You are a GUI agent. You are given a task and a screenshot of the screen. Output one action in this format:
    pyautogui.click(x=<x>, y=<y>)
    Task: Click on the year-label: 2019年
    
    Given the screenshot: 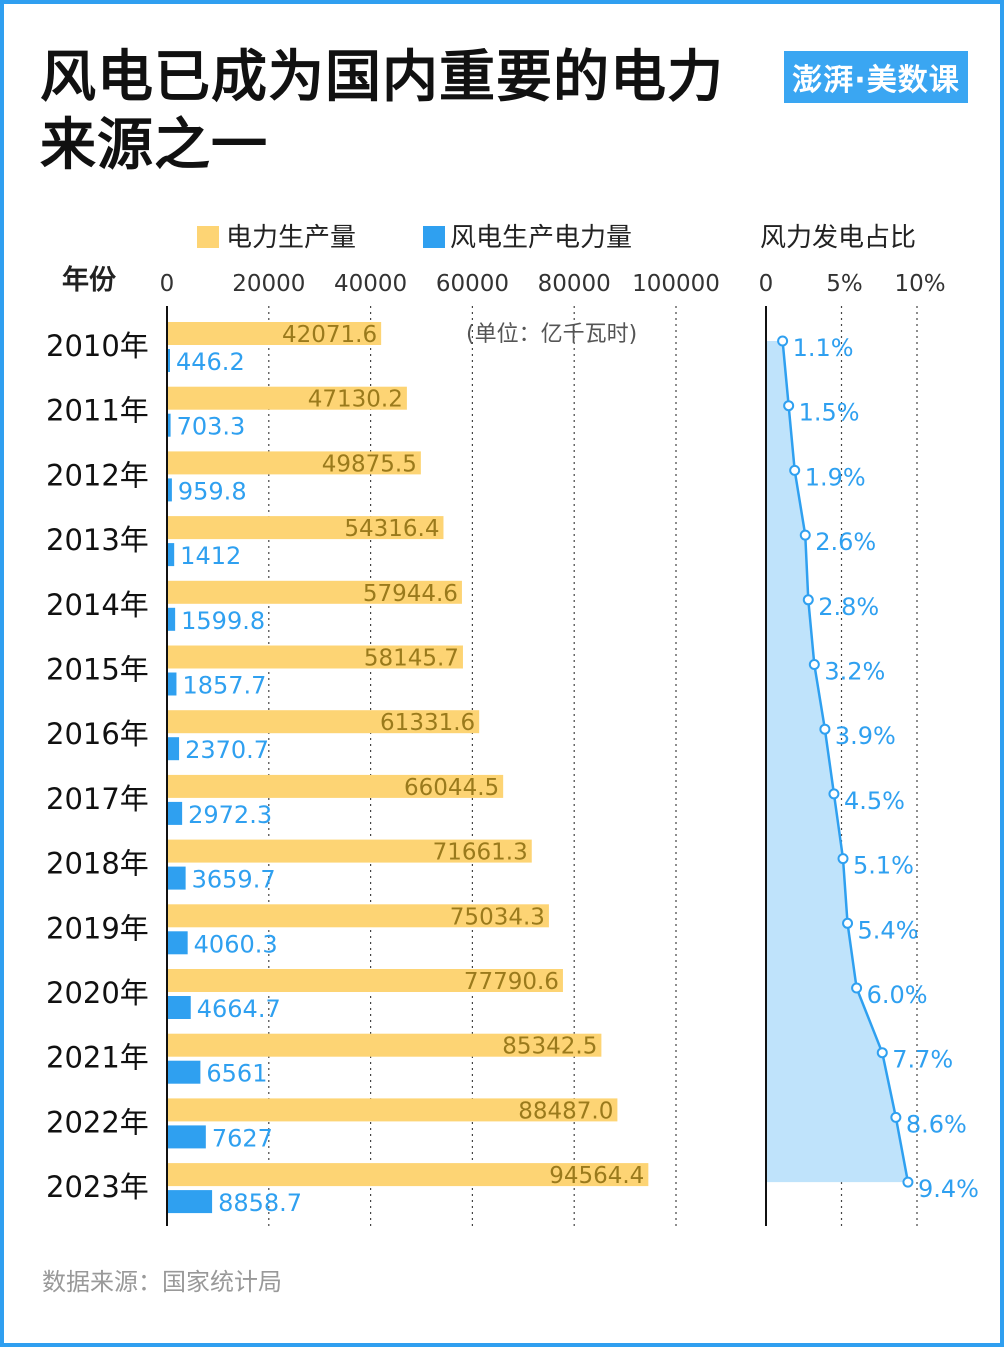 What is the action you would take?
    pyautogui.click(x=97, y=928)
    